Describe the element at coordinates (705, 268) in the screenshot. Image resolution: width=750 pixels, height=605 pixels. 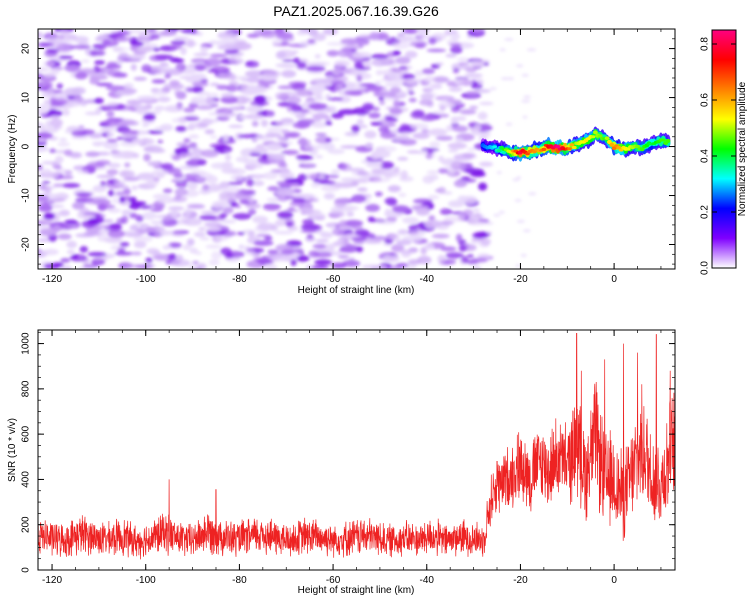
I see `colorbar-tick-label: 0.0` at that location.